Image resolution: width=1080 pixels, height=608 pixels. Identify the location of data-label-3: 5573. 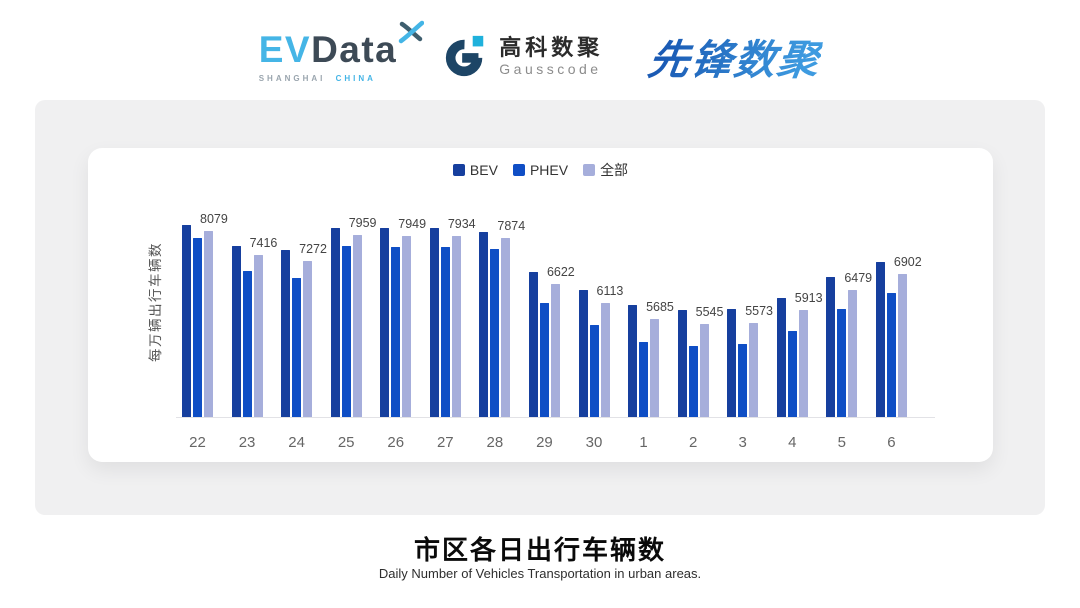
(759, 311).